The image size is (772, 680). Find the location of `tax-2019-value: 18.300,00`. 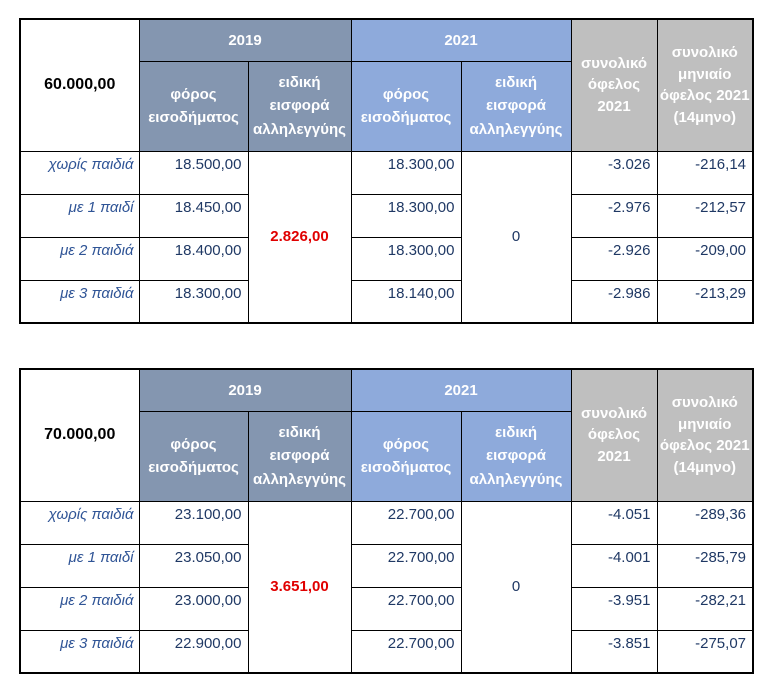

tax-2019-value: 18.300,00 is located at coordinates (193, 301).